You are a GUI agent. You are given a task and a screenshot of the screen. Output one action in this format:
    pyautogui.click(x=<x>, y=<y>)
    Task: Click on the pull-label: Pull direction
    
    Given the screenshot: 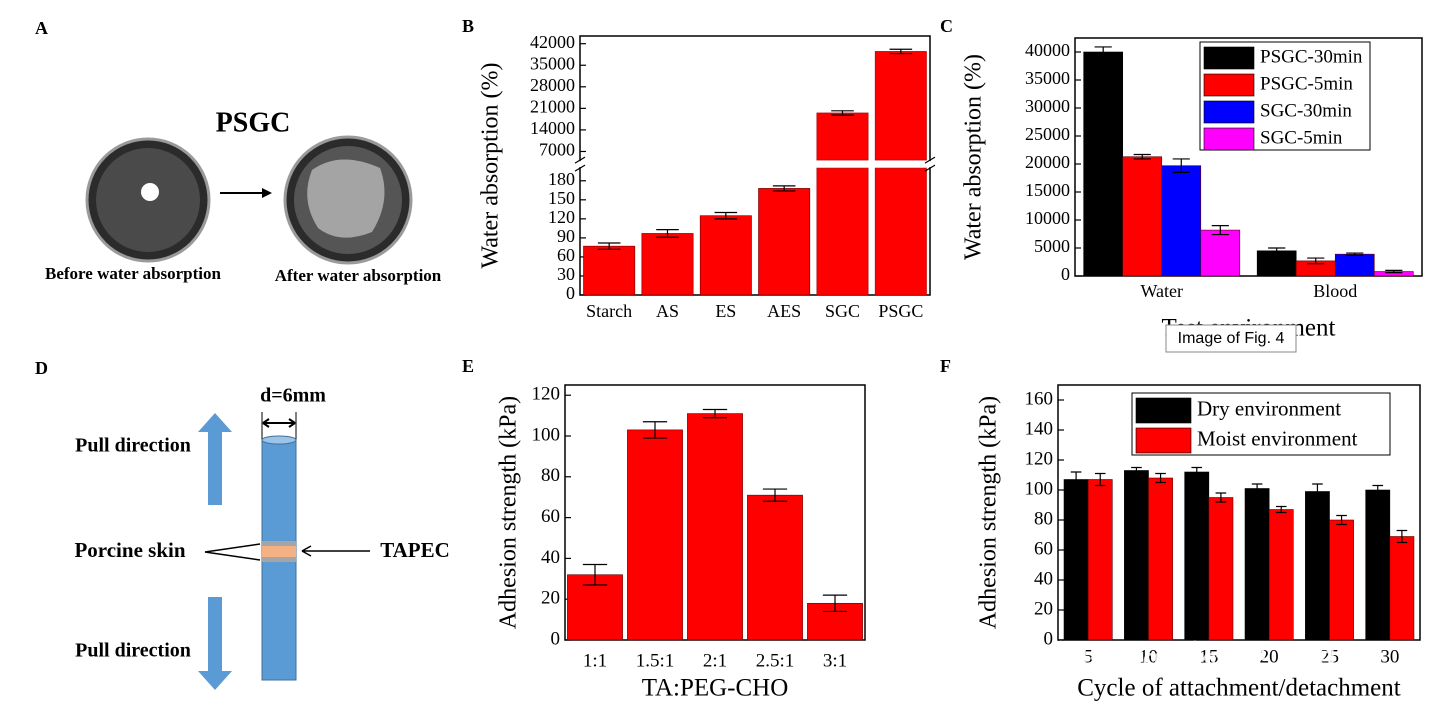 What is the action you would take?
    pyautogui.click(x=133, y=446)
    